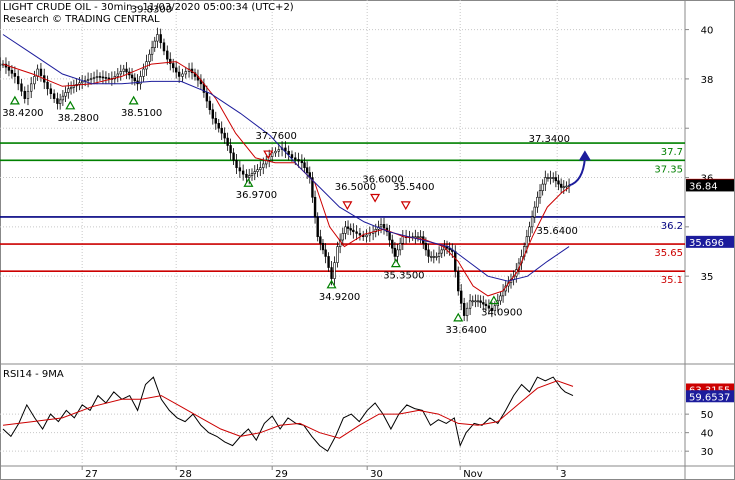 The image size is (735, 480). Describe the element at coordinates (707, 277) in the screenshot. I see `price-y-tick-label: 35` at that location.